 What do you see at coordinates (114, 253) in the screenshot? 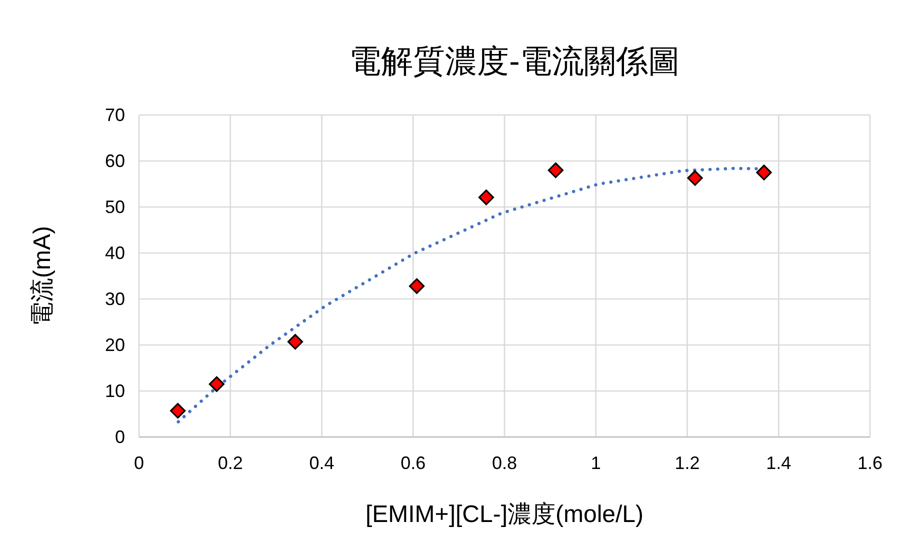
I see `y-tick-label: 40` at bounding box center [114, 253].